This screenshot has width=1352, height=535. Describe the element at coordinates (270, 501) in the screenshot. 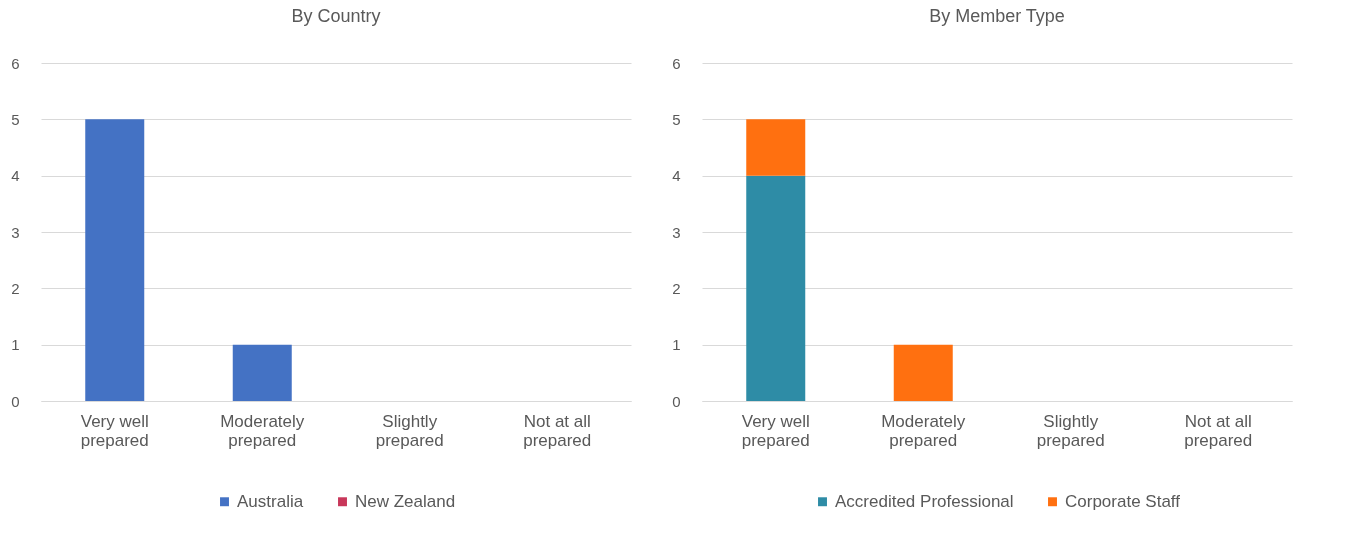

I see `legend-label: Australia` at that location.